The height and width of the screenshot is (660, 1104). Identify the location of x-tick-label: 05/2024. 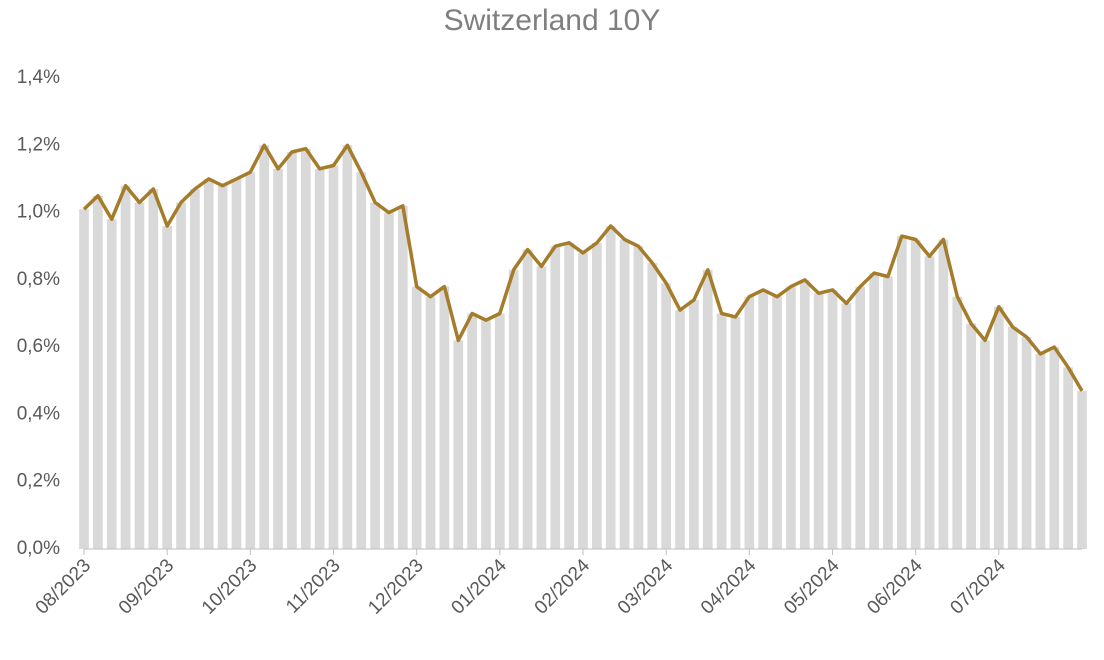
(812, 587).